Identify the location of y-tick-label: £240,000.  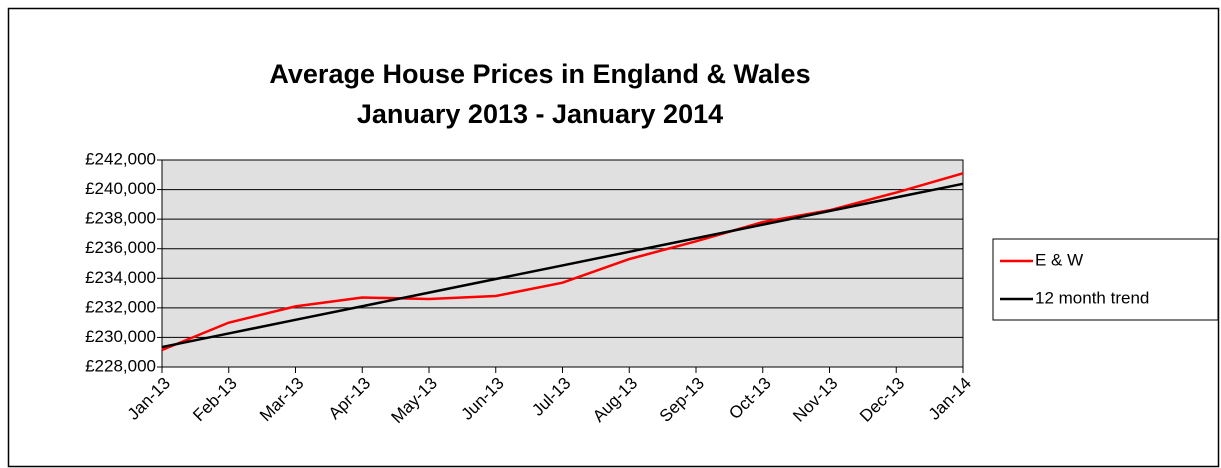
(120, 188).